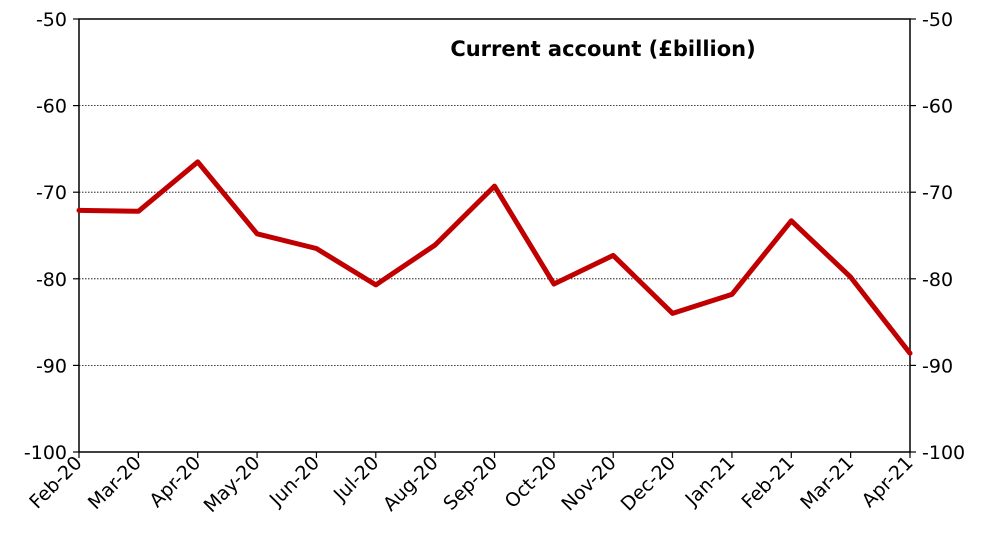 This screenshot has height=542, width=984. What do you see at coordinates (356, 479) in the screenshot?
I see `x-tick-label-5: Jul-20` at bounding box center [356, 479].